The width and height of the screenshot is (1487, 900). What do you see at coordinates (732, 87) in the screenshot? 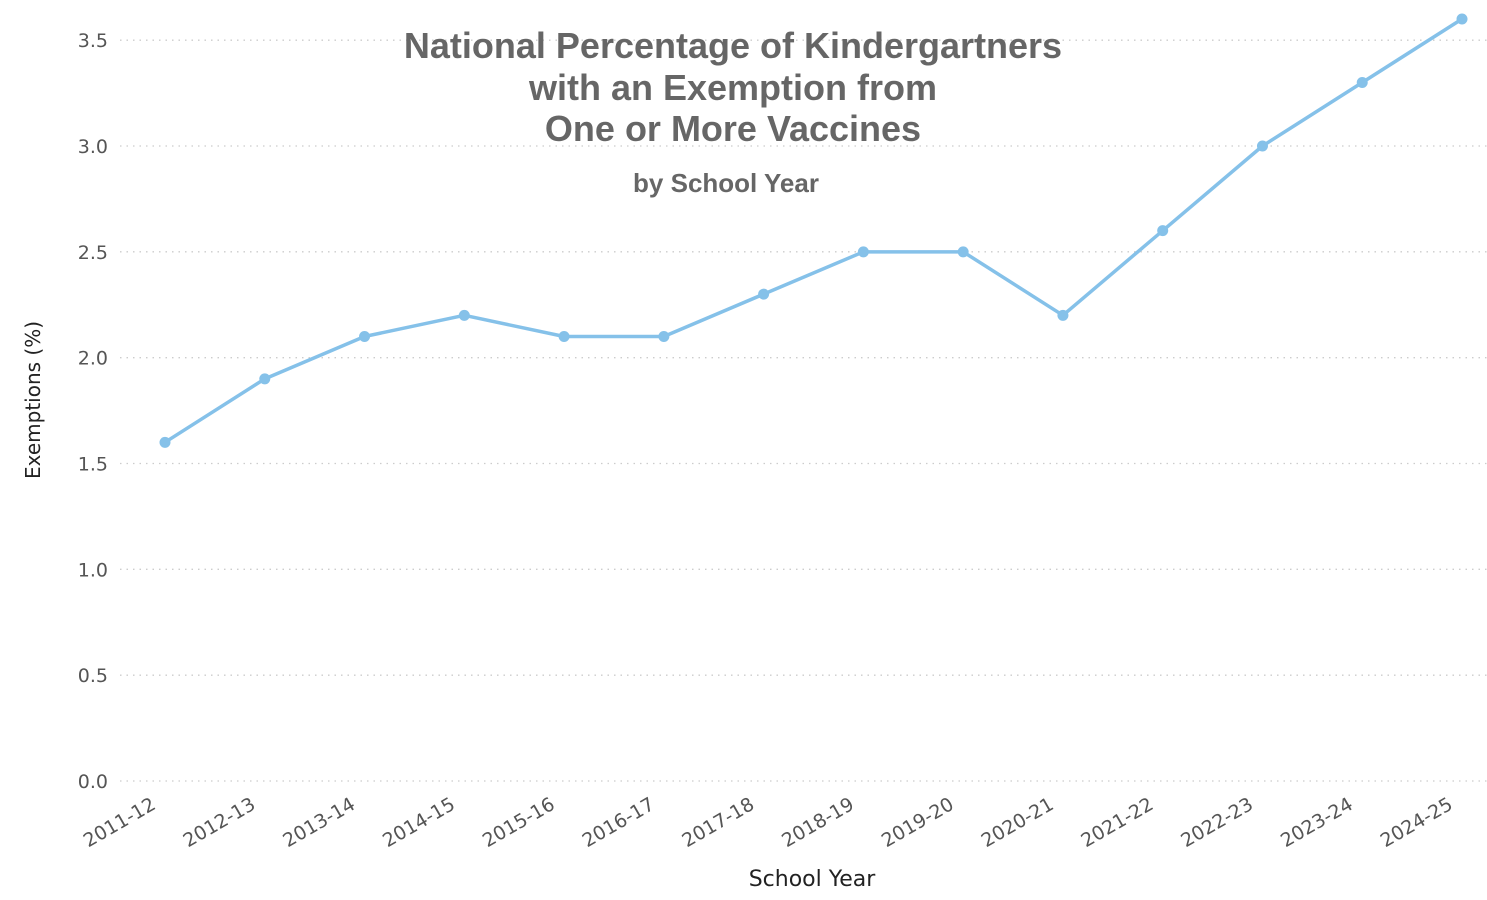
I see `chart-title-line-2: with an Exemption from` at bounding box center [732, 87].